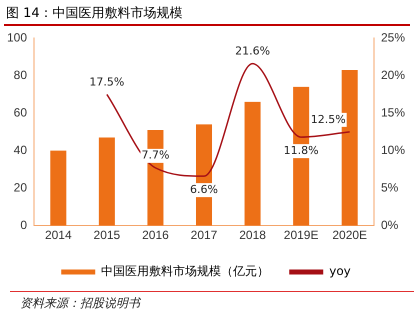 This screenshot has height=321, width=414. Describe the element at coordinates (155, 155) in the screenshot. I see `data-label: 7.7%` at that location.